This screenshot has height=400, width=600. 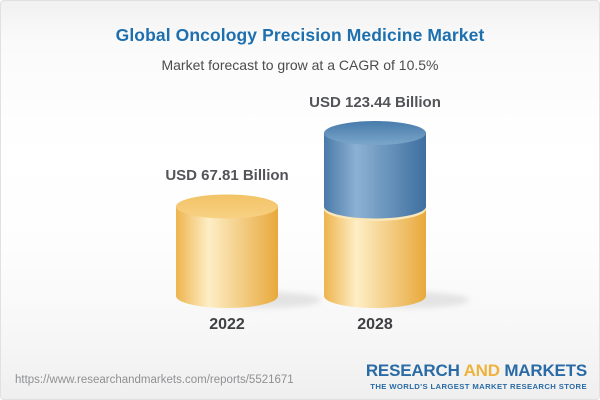 I want to click on x-axis-label-2028: 2028, so click(x=375, y=324).